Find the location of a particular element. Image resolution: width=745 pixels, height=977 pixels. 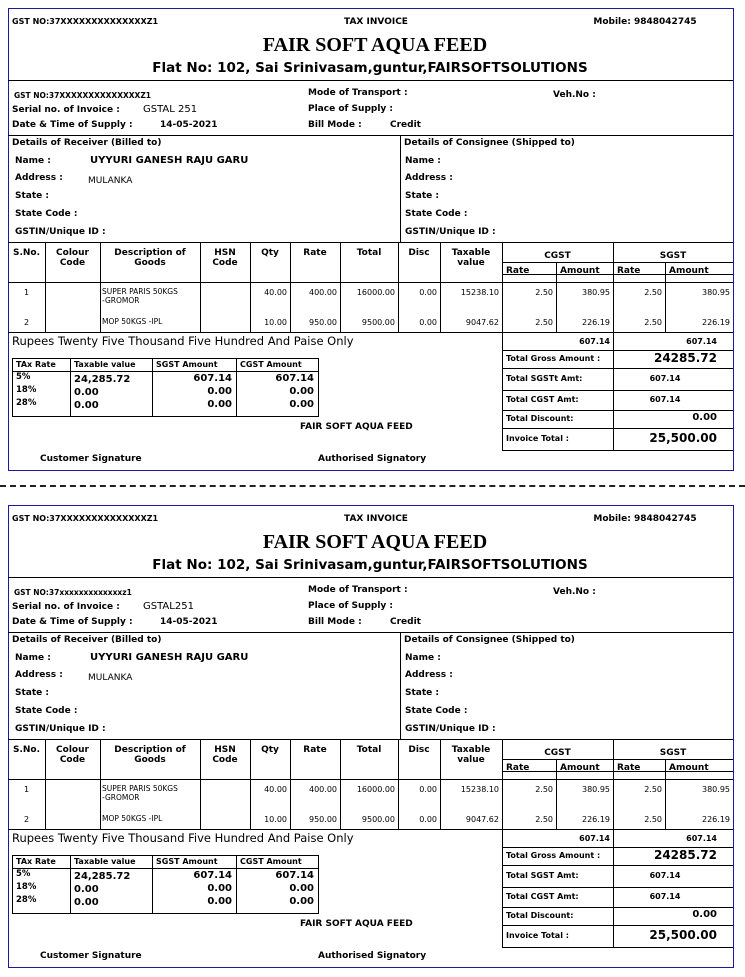

cell: 15238.10 is located at coordinates (479, 789).